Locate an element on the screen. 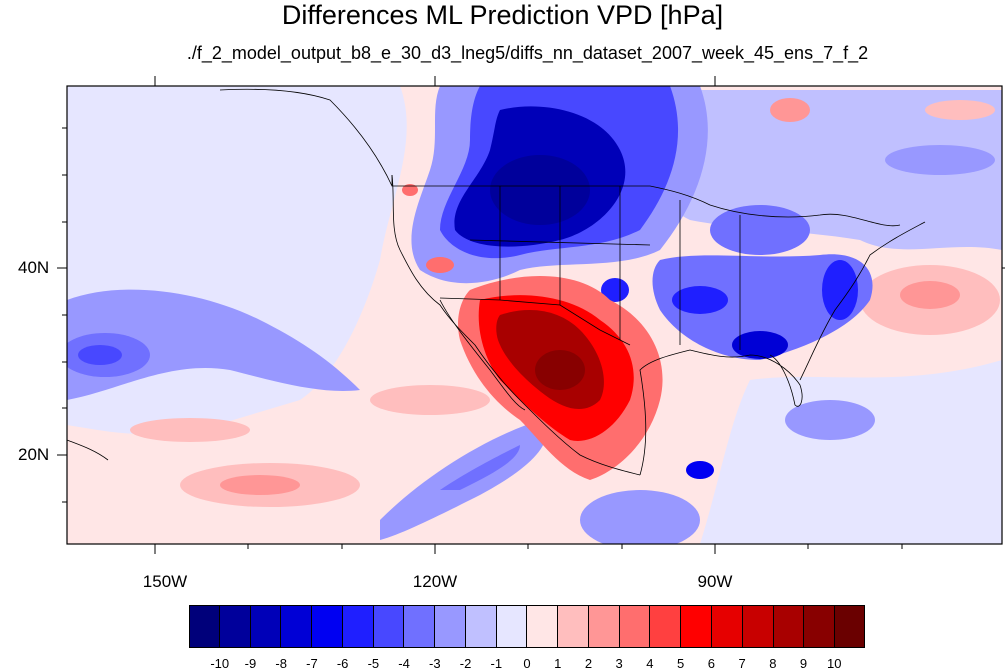 The width and height of the screenshot is (1005, 672). colorbar-tick-label: 7 is located at coordinates (742, 663).